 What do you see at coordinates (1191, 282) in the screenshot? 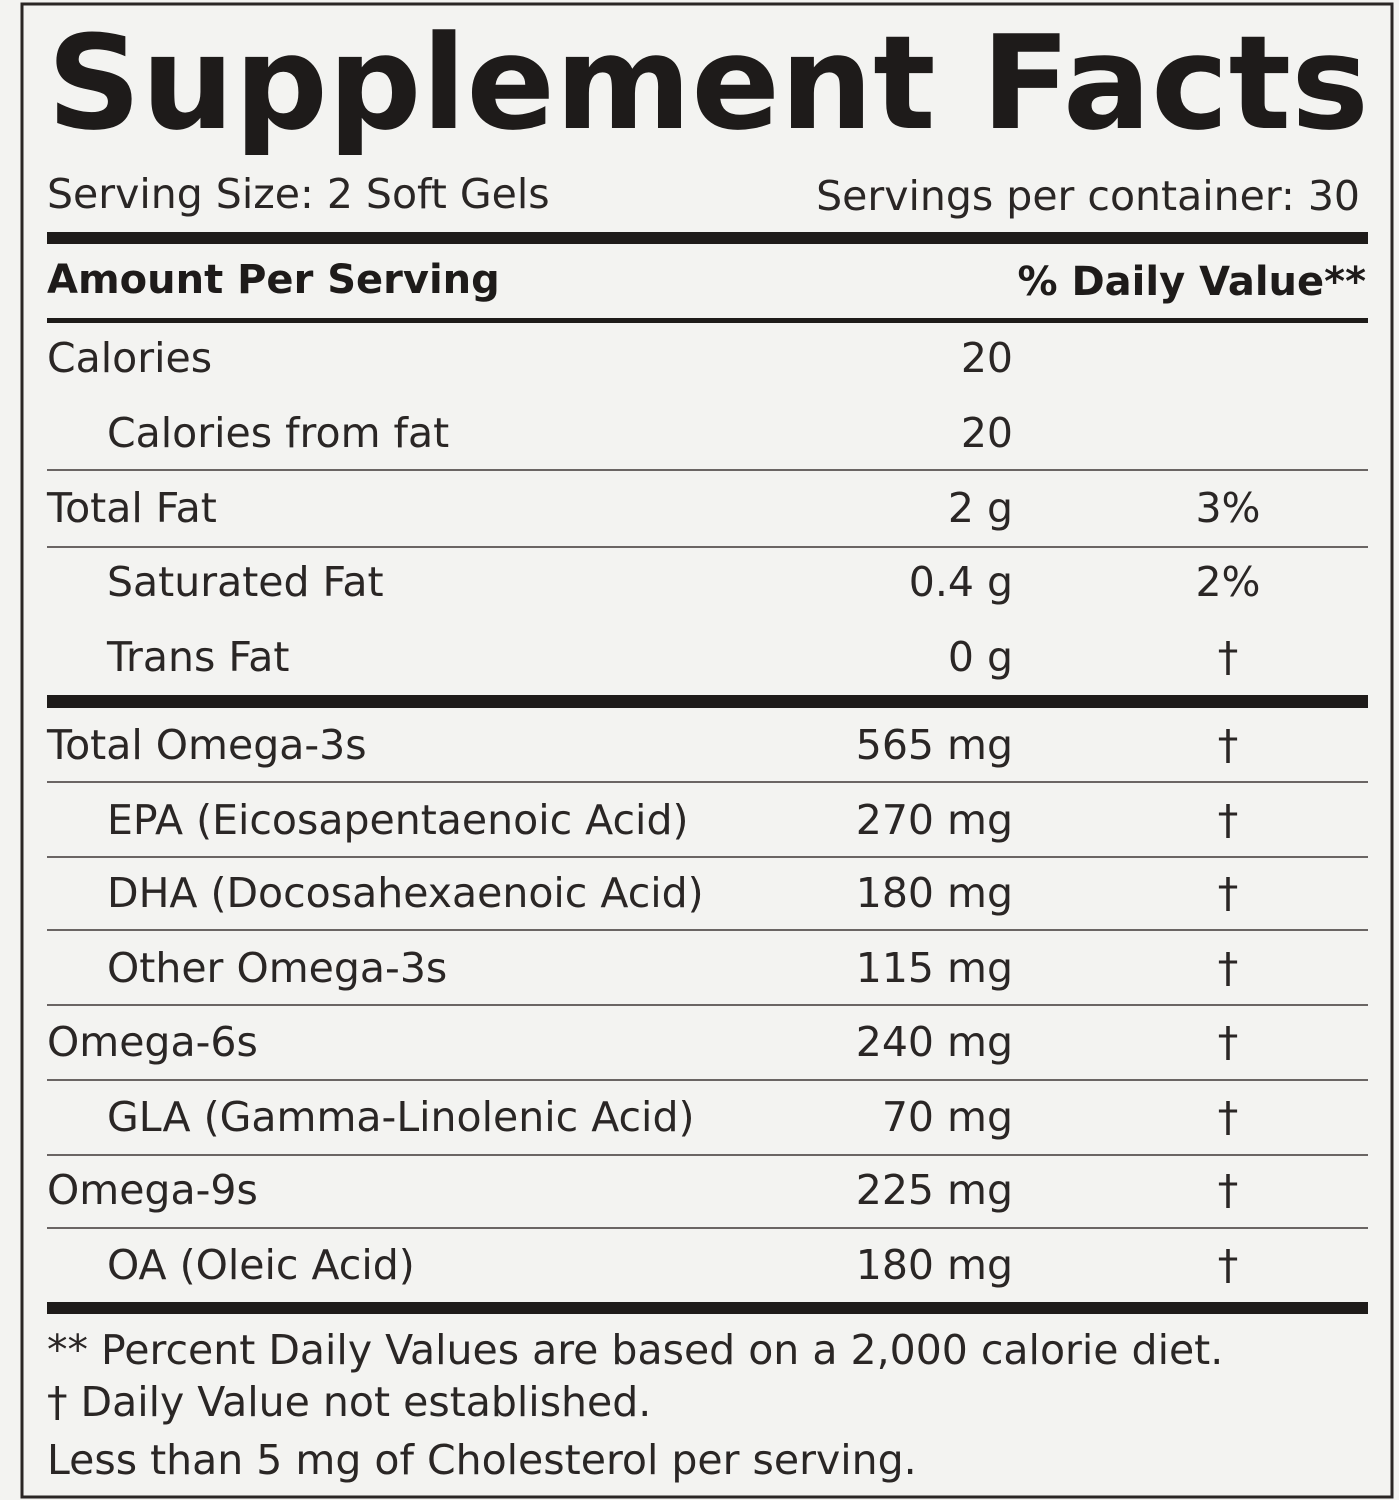
I see `daily-value-header: % Daily Value**` at bounding box center [1191, 282].